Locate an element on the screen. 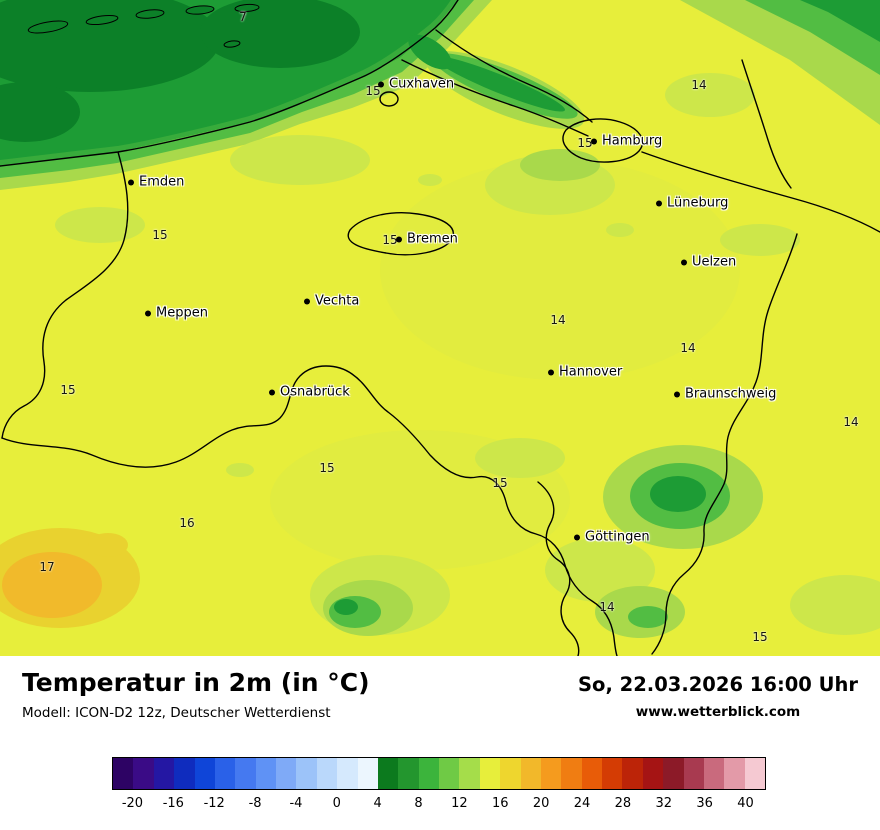 The height and width of the screenshot is (830, 880). legend-tick-label: 16 is located at coordinates (500, 803).